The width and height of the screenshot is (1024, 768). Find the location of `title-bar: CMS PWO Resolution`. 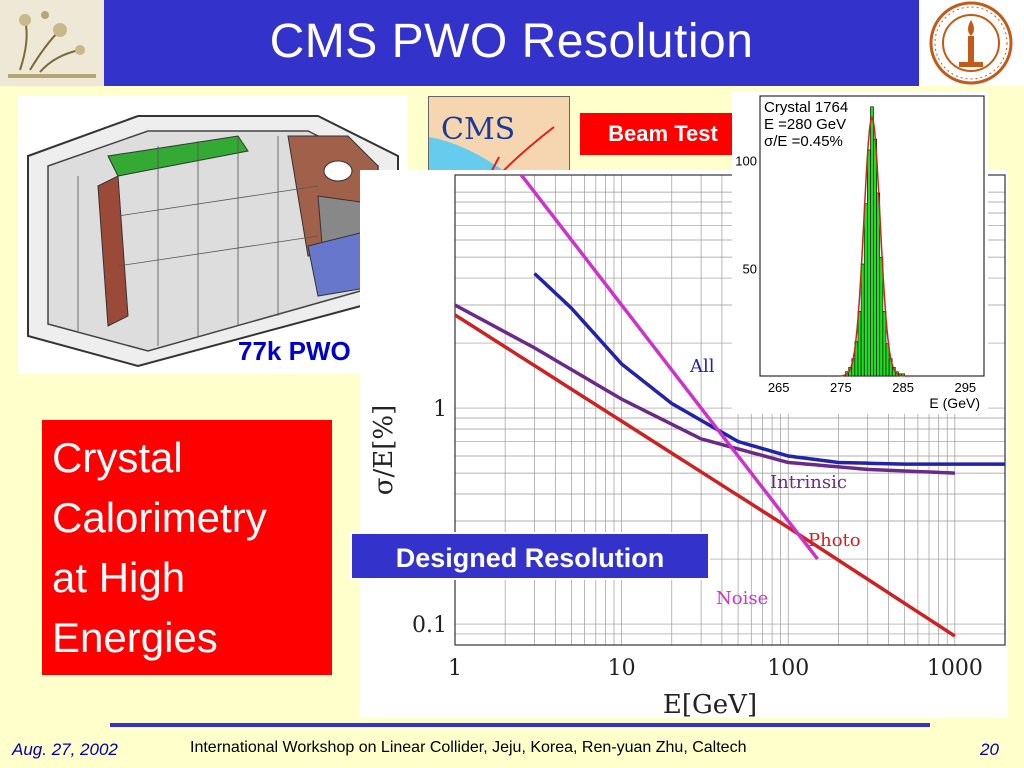

title-bar: CMS PWO Resolution is located at coordinates (511, 43).